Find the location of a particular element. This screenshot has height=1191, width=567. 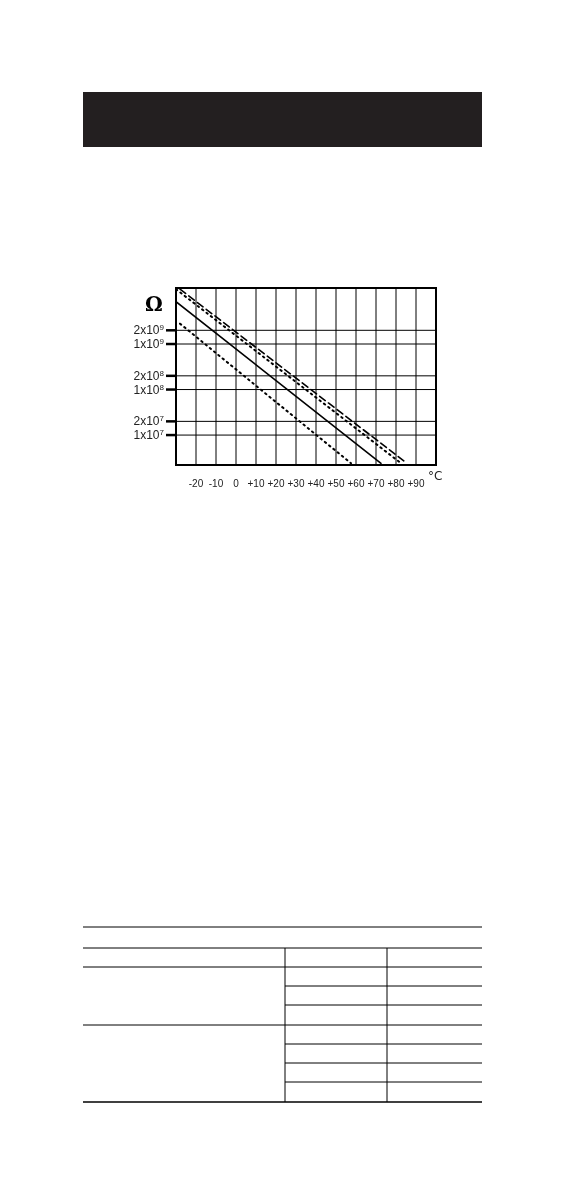

x-tick-label: +10 is located at coordinates (256, 483).